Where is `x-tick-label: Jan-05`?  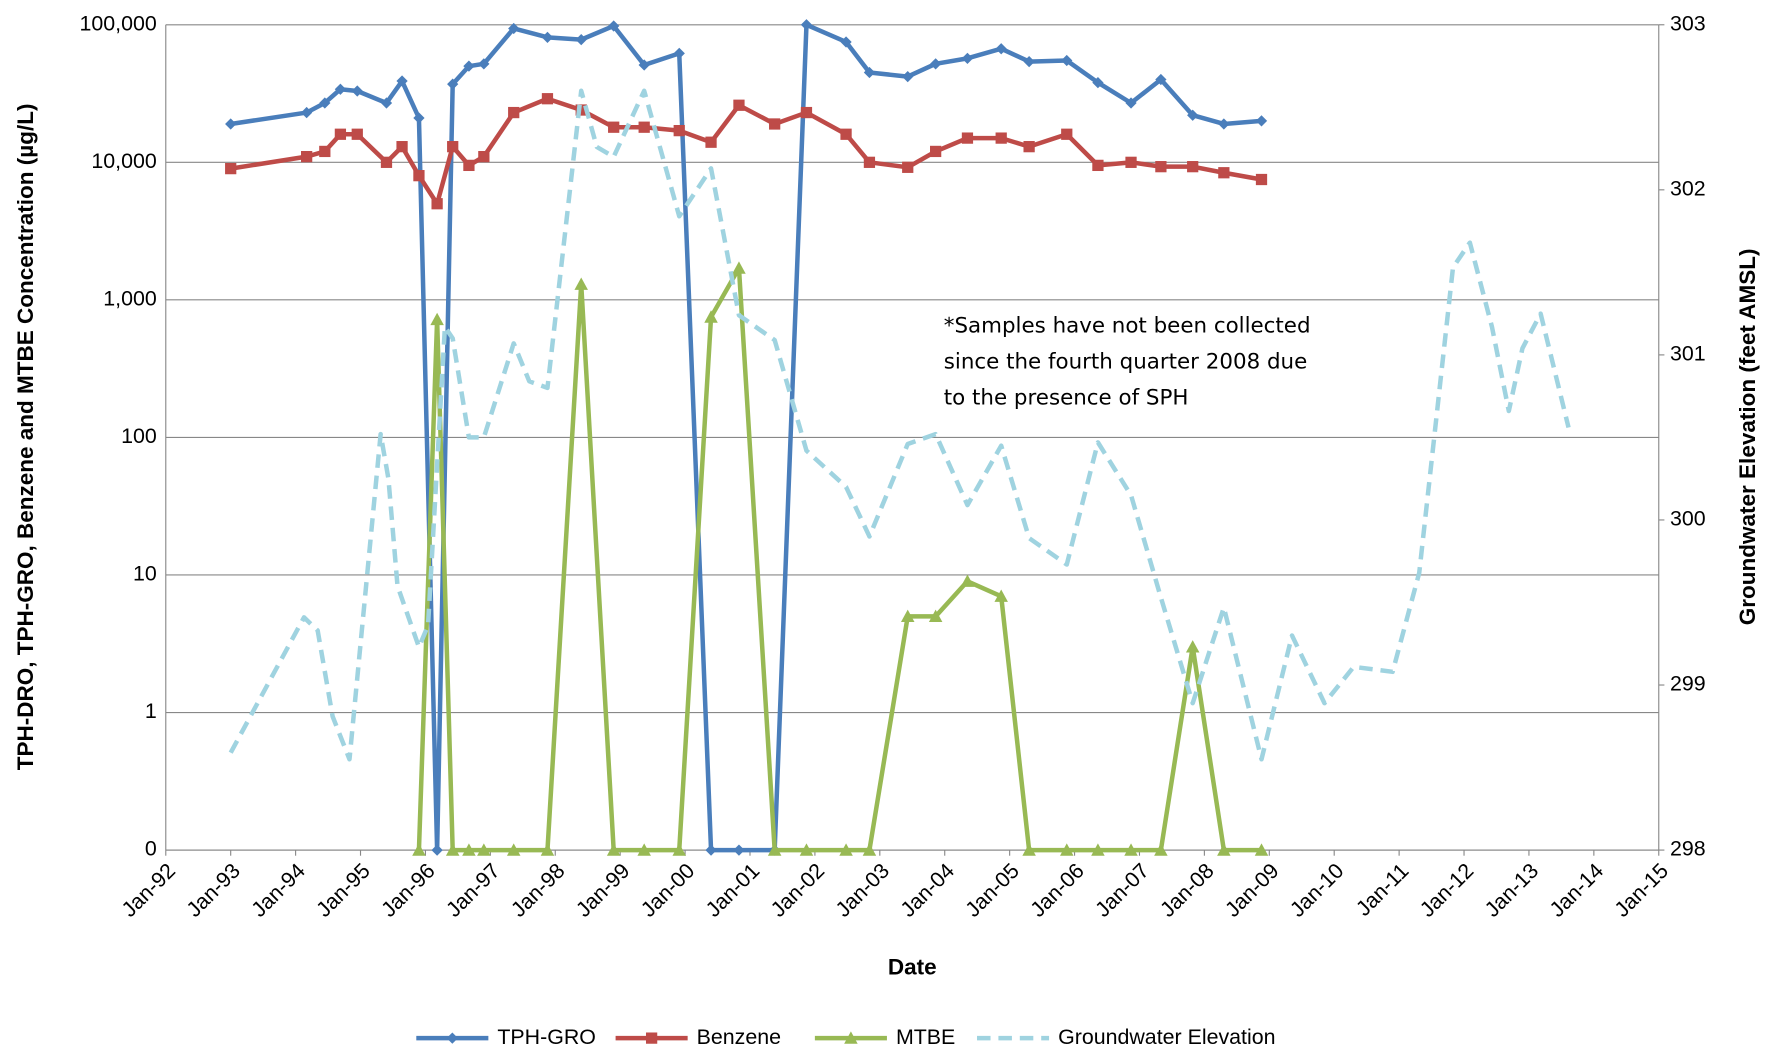
x-tick-label: Jan-05 is located at coordinates (992, 890).